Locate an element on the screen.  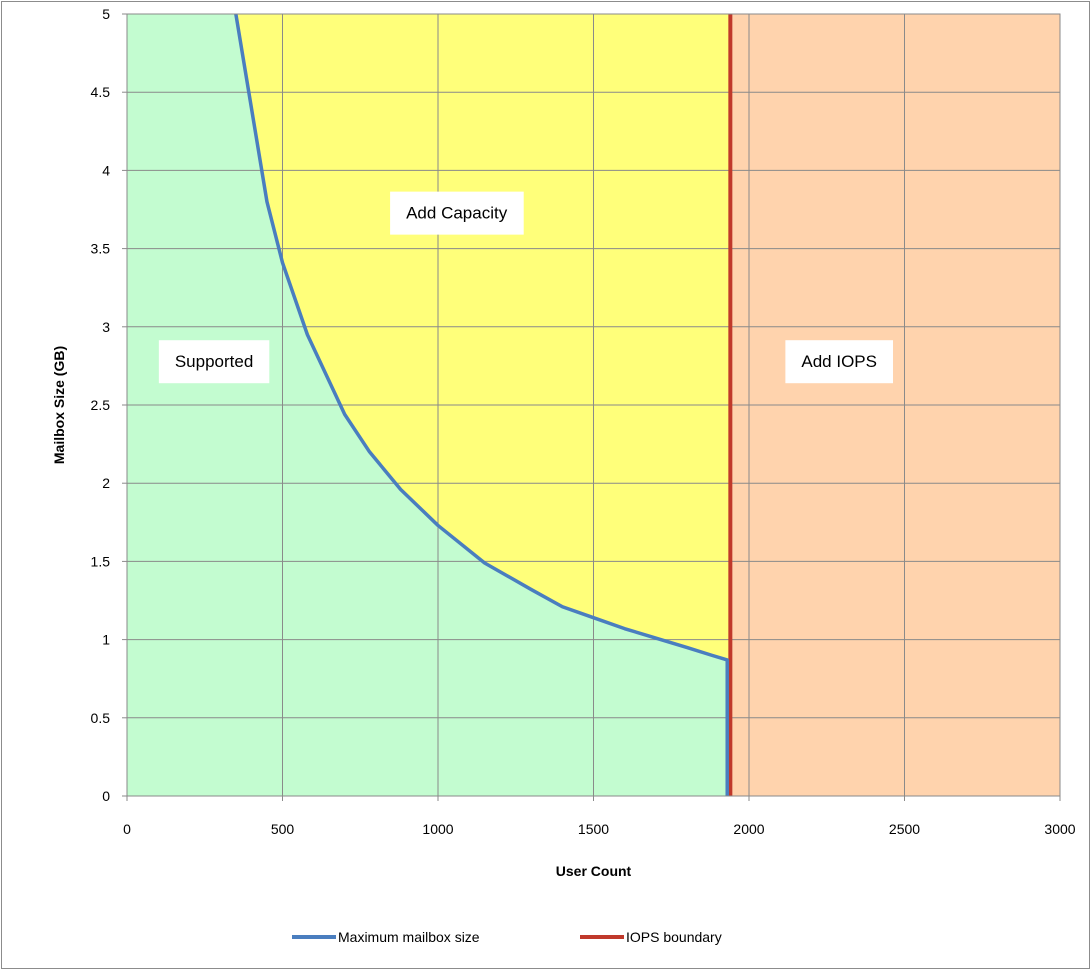
y-tick-label: 0.5 is located at coordinates (101, 718).